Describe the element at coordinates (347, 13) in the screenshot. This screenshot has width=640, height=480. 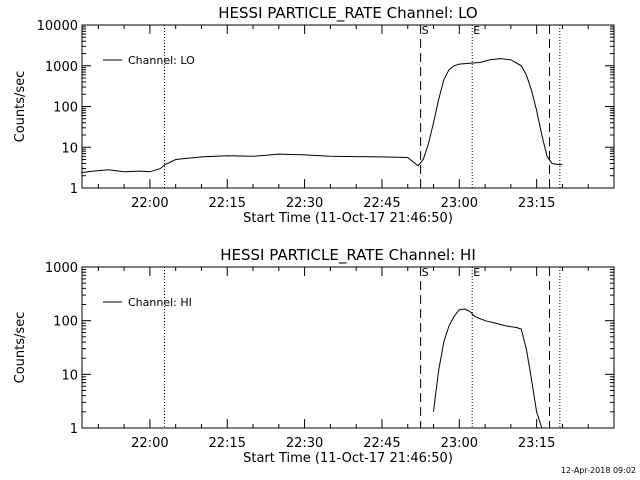
I see `chart-title: HESSI PARTICLE_RATE Channel: LO` at that location.